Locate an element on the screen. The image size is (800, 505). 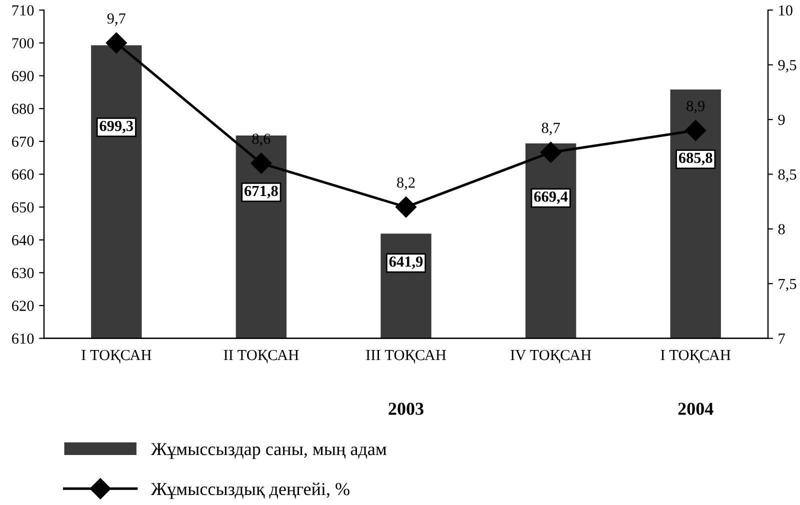
y-tick-label: 650 is located at coordinates (23, 207).